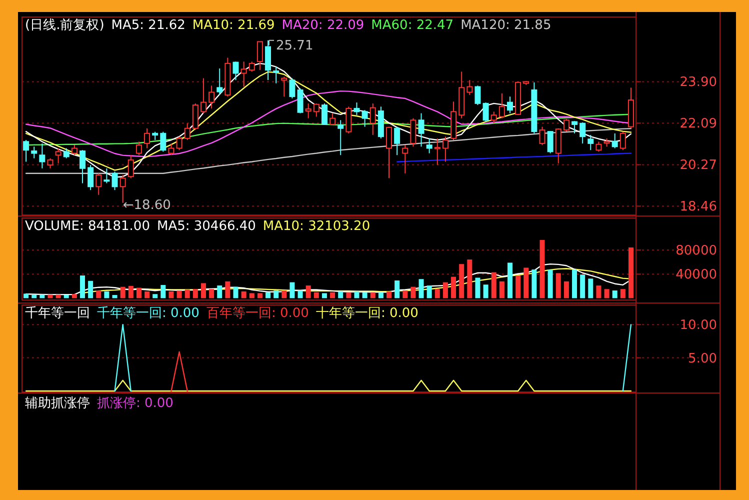 The image size is (749, 500). Describe the element at coordinates (257, 313) in the screenshot. I see `text: 百年等一回: 0.00` at that location.